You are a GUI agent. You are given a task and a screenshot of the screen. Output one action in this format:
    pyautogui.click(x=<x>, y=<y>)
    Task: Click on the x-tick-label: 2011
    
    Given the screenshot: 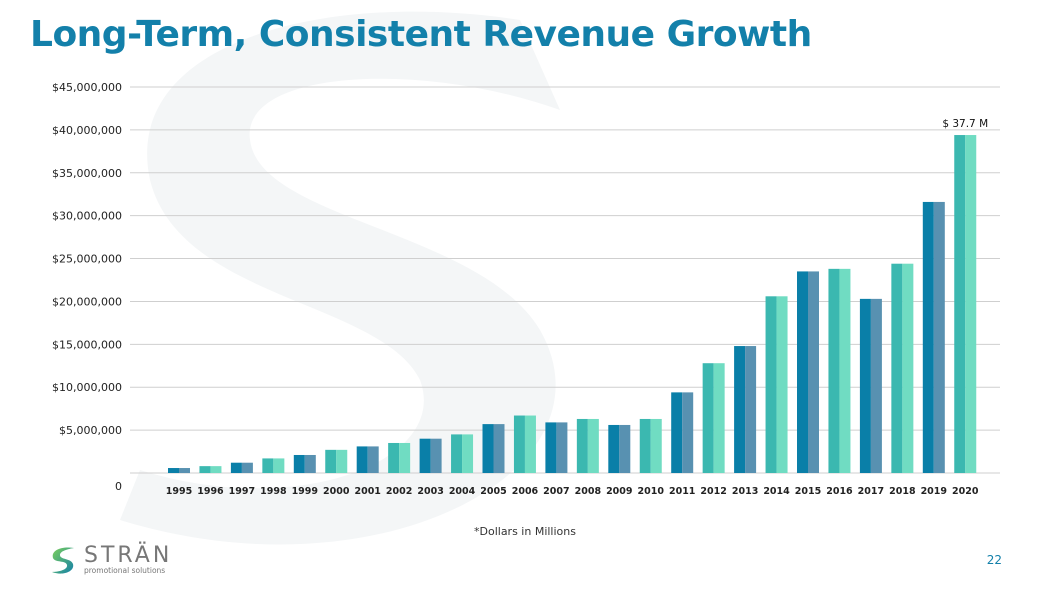 What is the action you would take?
    pyautogui.click(x=682, y=491)
    